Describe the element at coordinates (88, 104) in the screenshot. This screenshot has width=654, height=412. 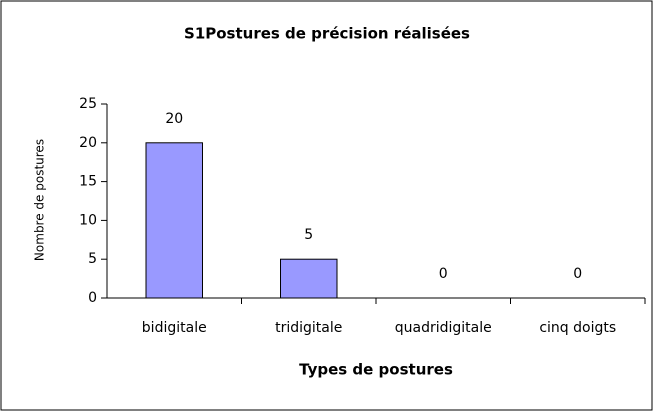
I see `y-tick-label: 25` at that location.